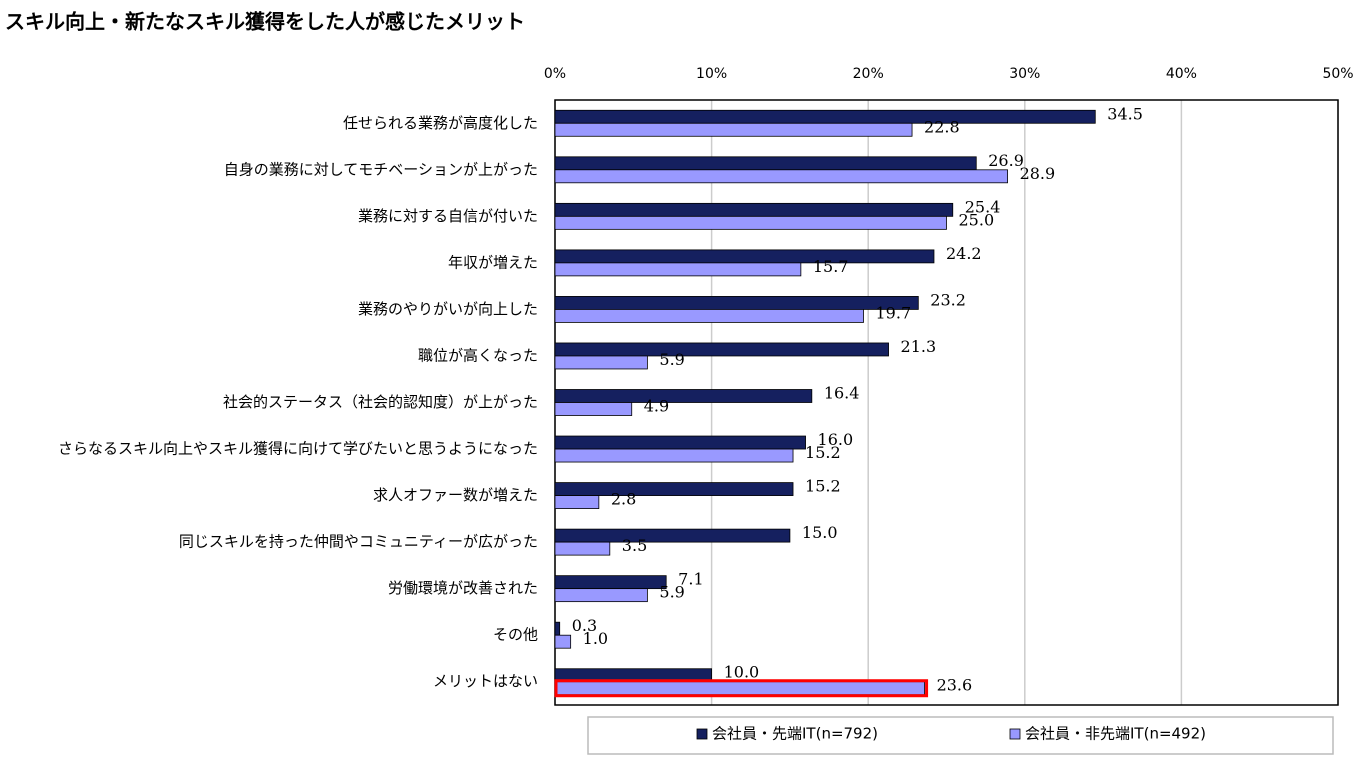 This screenshot has height=770, width=1368. What do you see at coordinates (1115, 734) in the screenshot?
I see `legend-label: 会社員・非先端IT(n=492)` at bounding box center [1115, 734].